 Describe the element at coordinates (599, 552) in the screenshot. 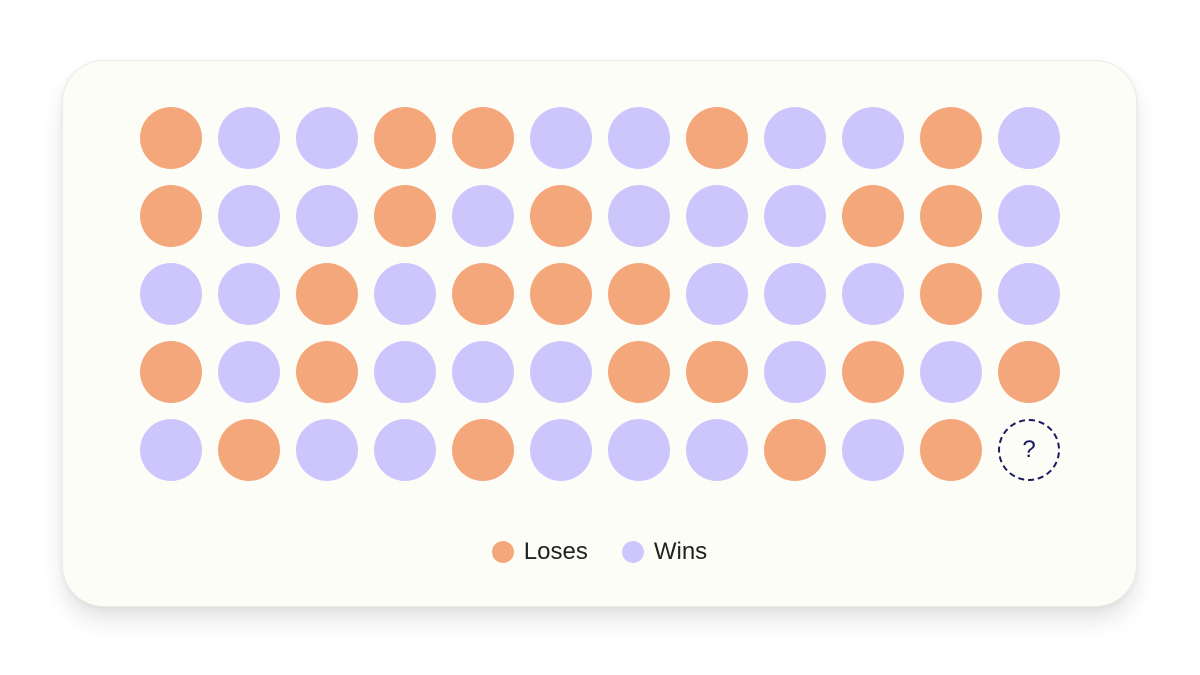

I see `legend: Loses Wins` at that location.